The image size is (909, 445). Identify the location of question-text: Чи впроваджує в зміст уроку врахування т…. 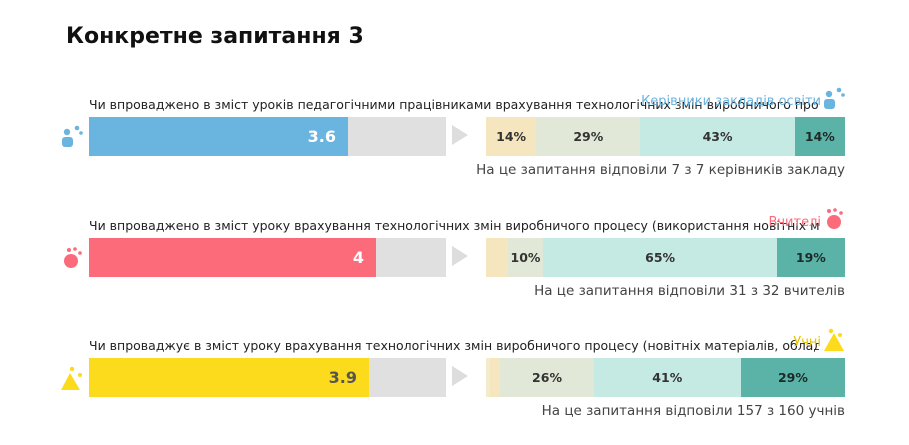
(454, 345).